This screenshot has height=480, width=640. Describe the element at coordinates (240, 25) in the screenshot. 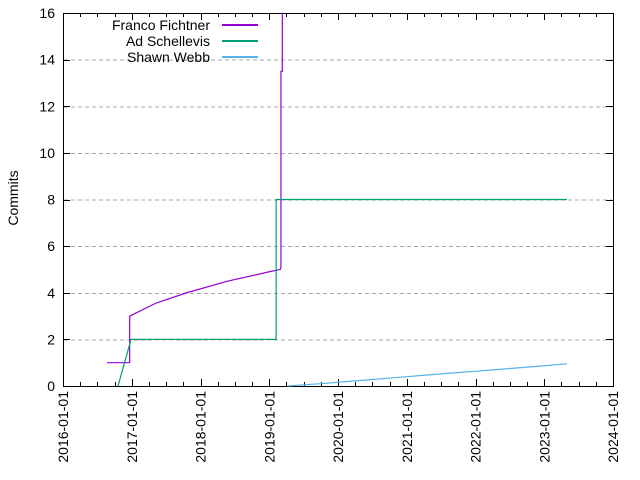

I see `legend-line-sample-franco-fichtner` at that location.